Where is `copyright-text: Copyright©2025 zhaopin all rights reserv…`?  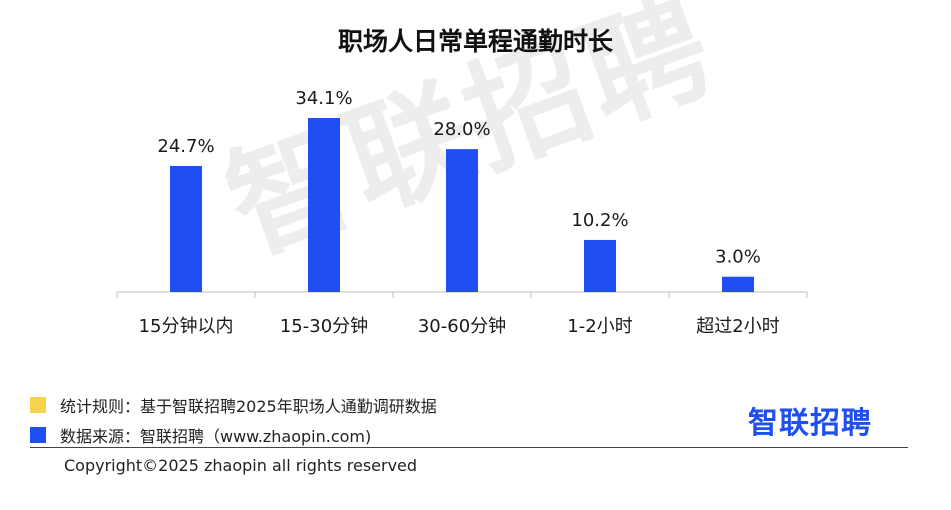
copyright-text: Copyright©2025 zhaopin all rights reserv… is located at coordinates (241, 465).